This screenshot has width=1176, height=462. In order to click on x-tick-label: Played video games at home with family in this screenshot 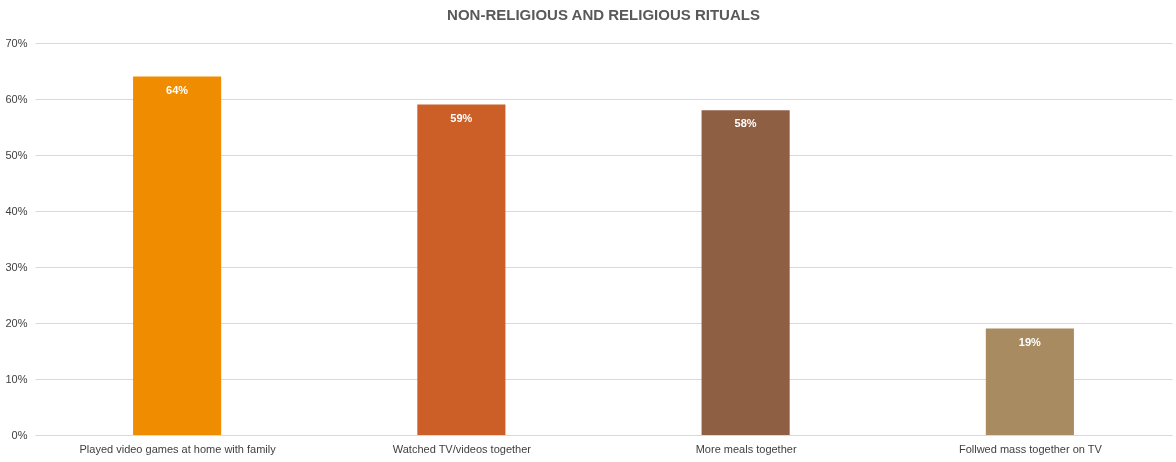, I will do `click(178, 448)`.